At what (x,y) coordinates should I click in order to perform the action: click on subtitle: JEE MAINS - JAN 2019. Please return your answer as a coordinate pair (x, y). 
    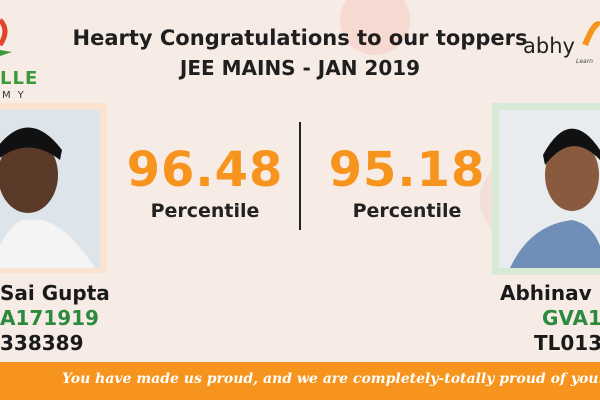
    Looking at the image, I should click on (300, 68).